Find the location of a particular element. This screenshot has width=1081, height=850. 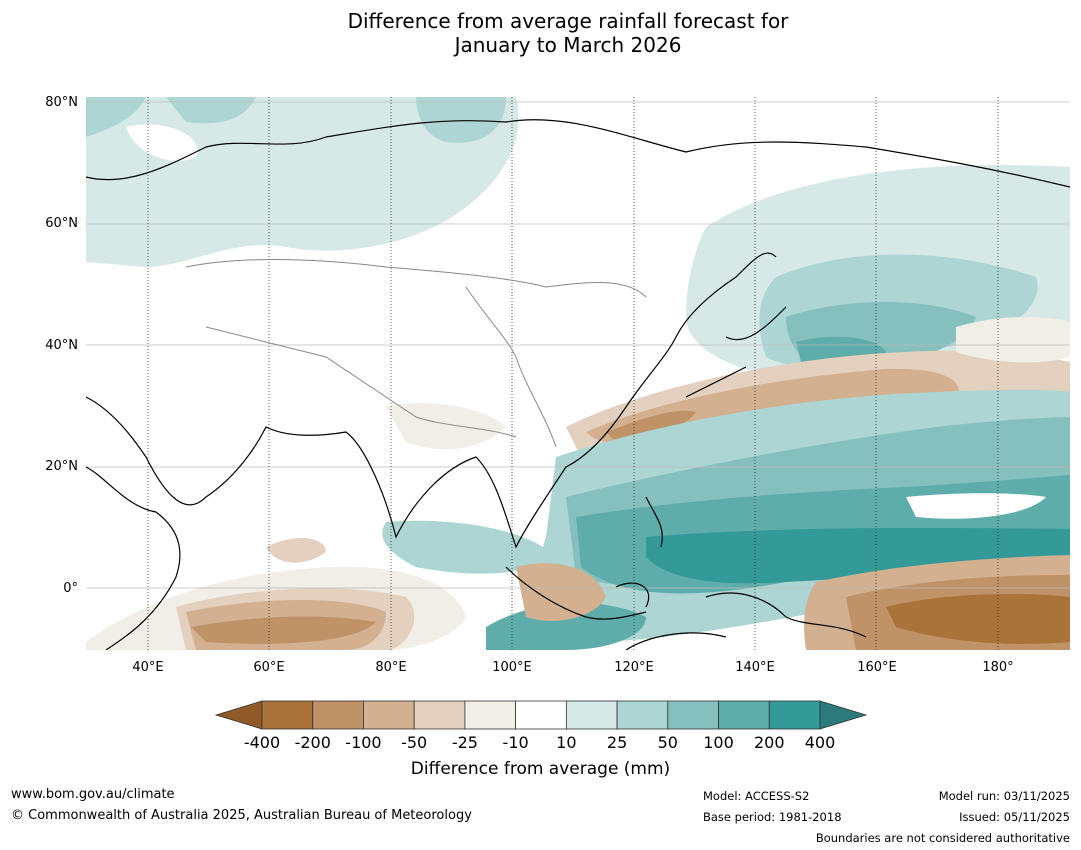

lat-label: 60°N is located at coordinates (61, 223).